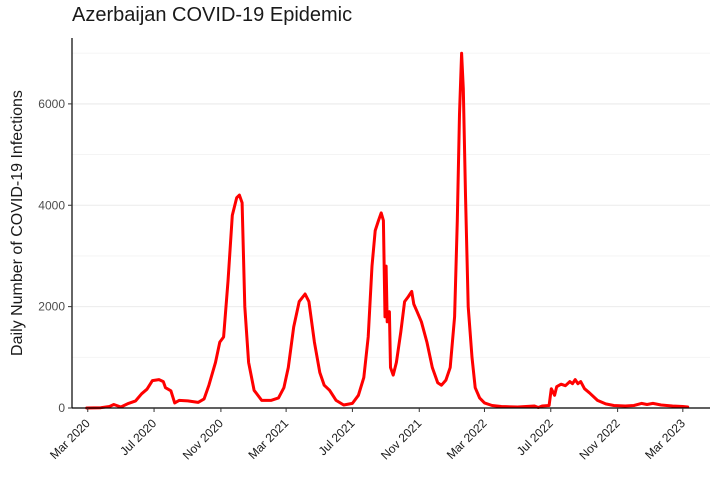 The height and width of the screenshot is (480, 720). What do you see at coordinates (51, 307) in the screenshot?
I see `y-tick-label: 2000` at bounding box center [51, 307].